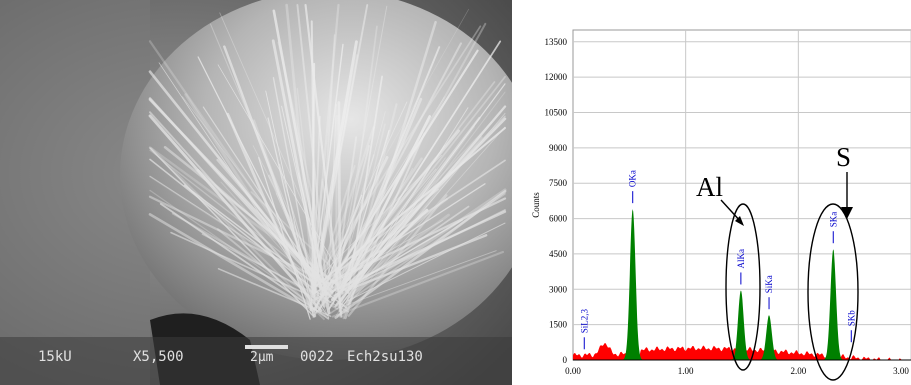 Image resolution: width=911 pixels, height=385 pixels. I want to click on y-tick-label: 12000, so click(556, 77).